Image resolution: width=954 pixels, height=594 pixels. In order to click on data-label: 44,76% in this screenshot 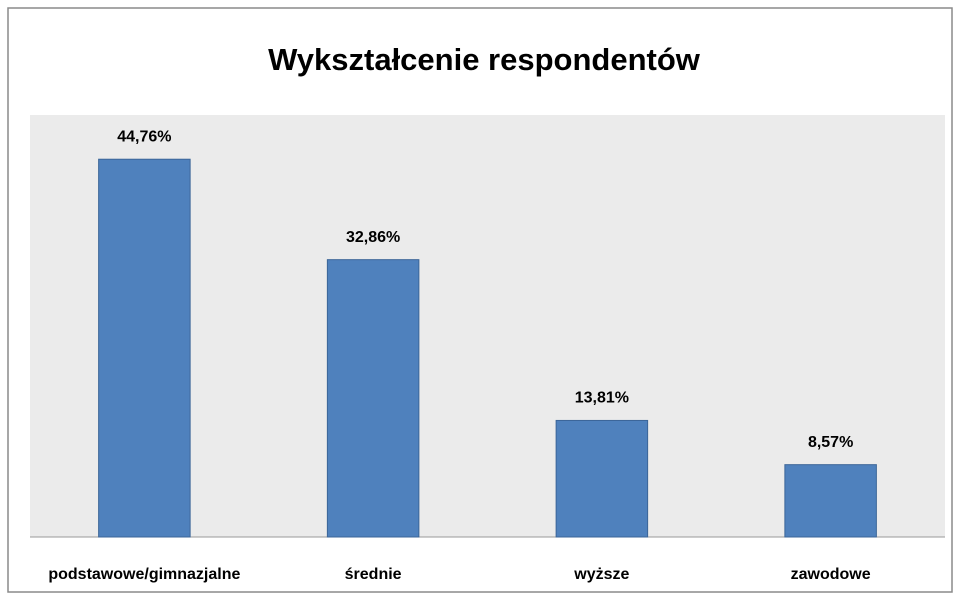, I will do `click(144, 136)`.